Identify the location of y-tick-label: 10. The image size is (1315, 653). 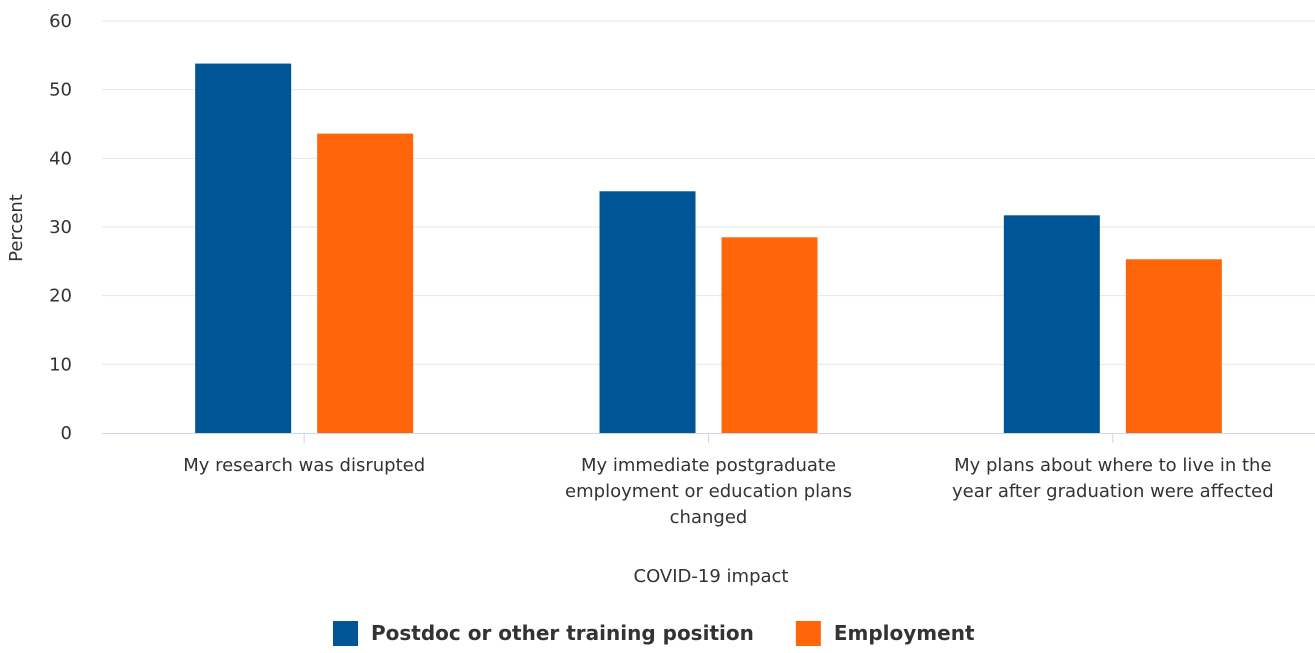
(60, 364).